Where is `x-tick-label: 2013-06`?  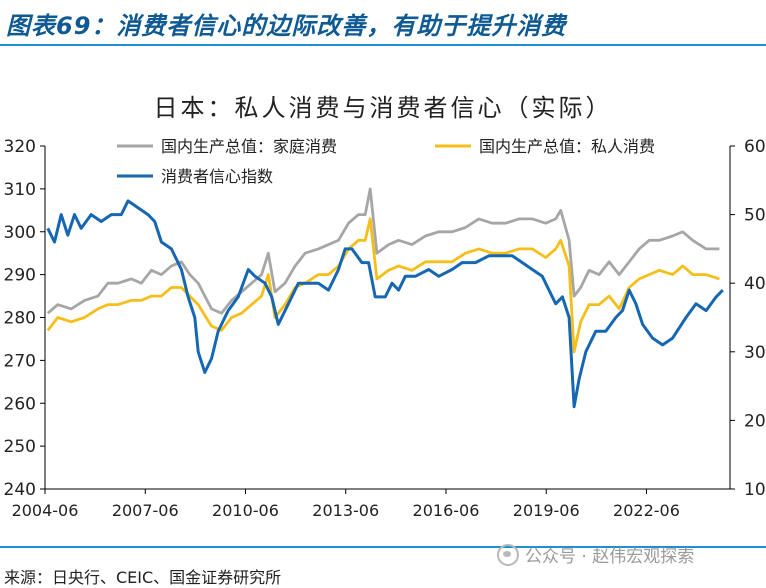 x-tick-label: 2013-06 is located at coordinates (345, 510).